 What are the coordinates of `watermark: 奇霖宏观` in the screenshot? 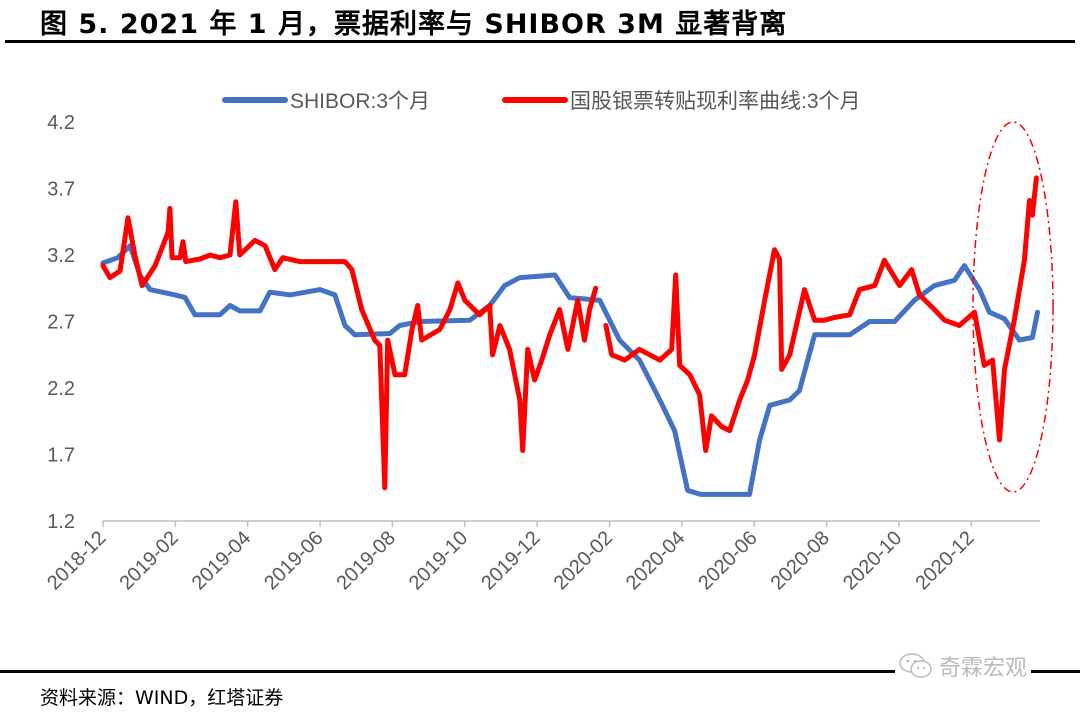 It's located at (963, 666).